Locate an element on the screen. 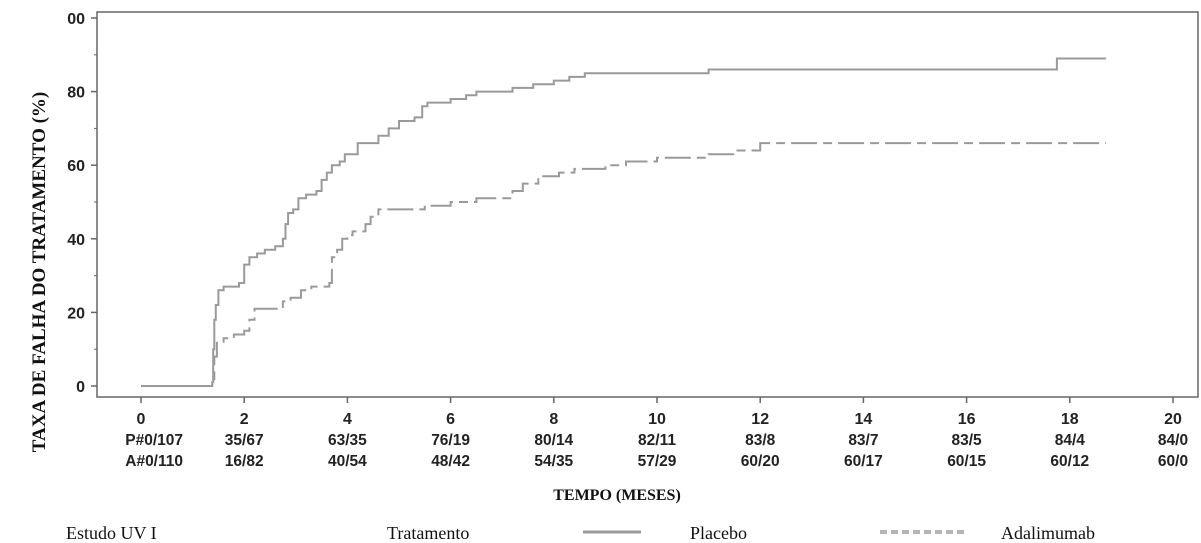 The image size is (1201, 543). x-tick-label: 4 is located at coordinates (347, 419).